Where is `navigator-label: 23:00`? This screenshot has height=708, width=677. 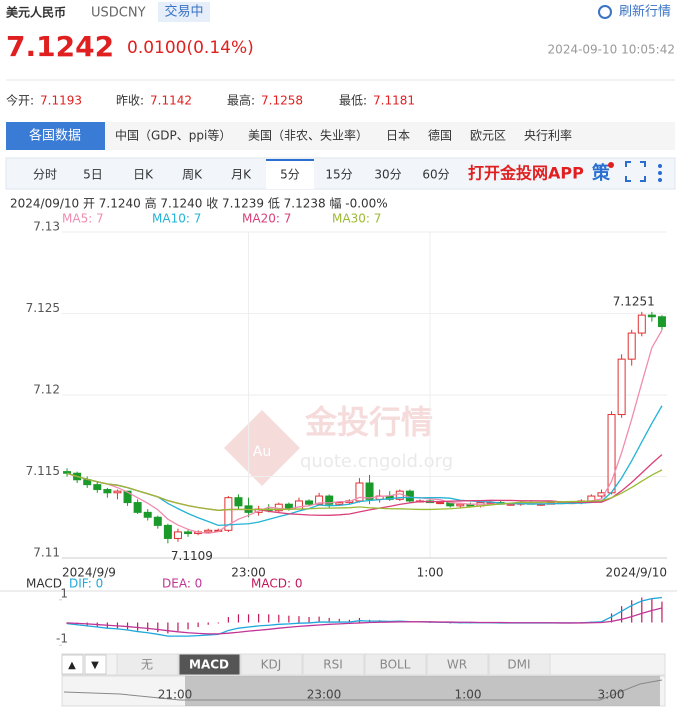 navigator-label: 23:00 is located at coordinates (324, 695).